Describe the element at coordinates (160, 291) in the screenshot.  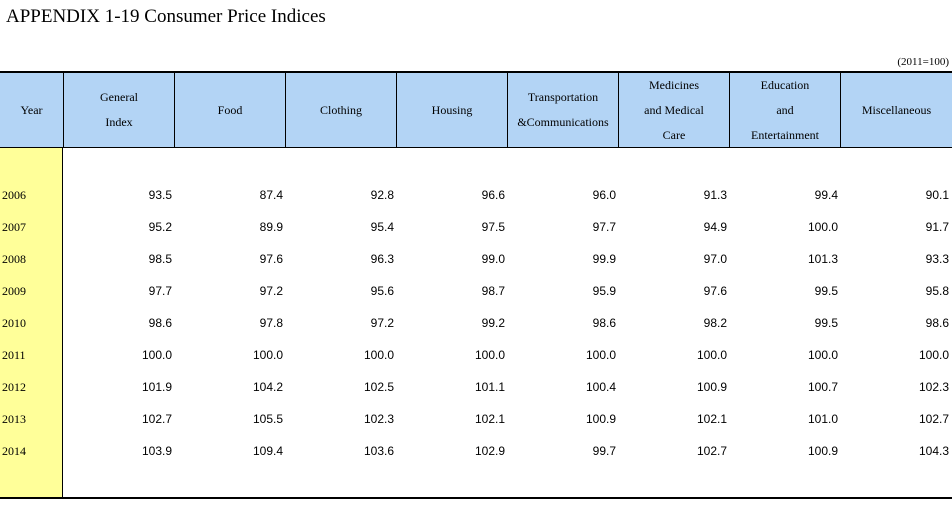
I see `value-cell: 97.7` at that location.